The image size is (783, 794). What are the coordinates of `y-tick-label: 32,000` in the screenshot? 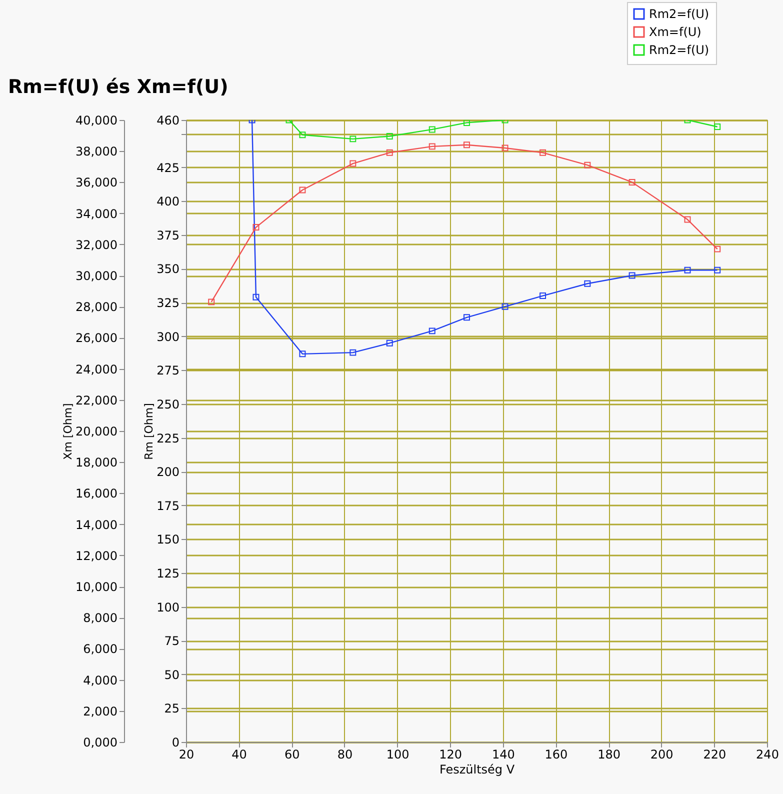 It's located at (97, 245).